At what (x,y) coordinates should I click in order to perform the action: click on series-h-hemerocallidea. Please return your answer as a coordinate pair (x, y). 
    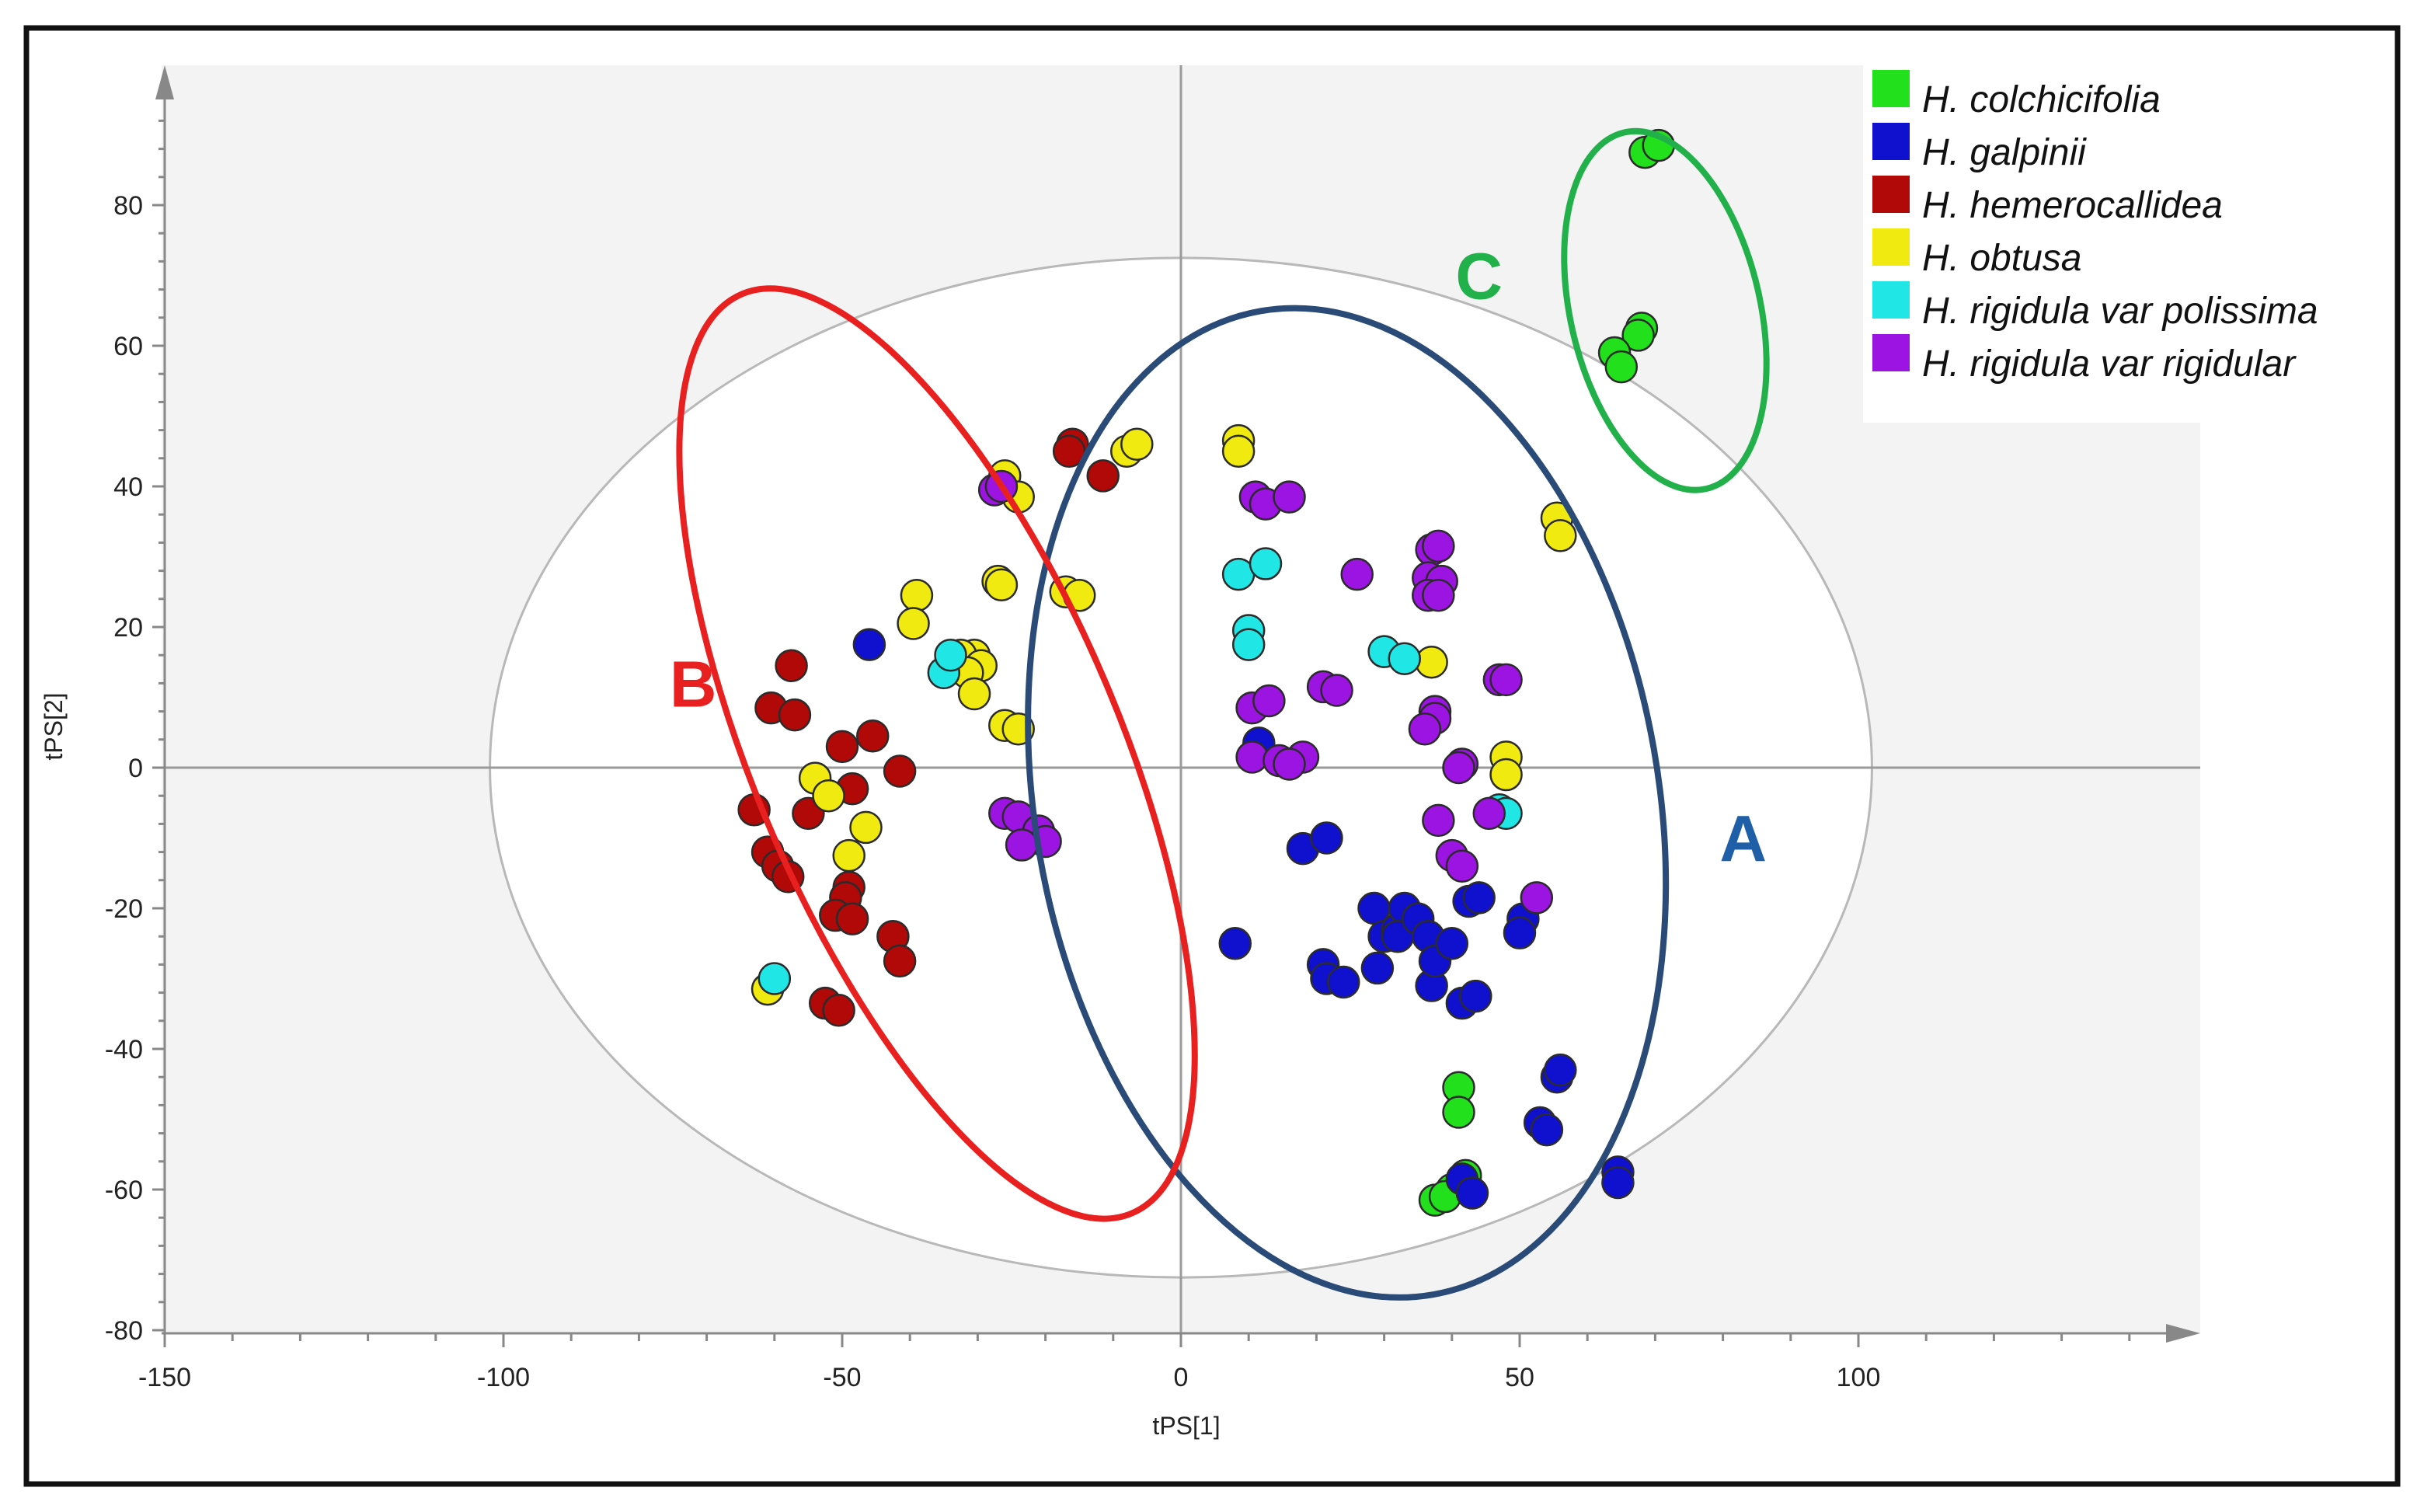
    Looking at the image, I should click on (928, 727).